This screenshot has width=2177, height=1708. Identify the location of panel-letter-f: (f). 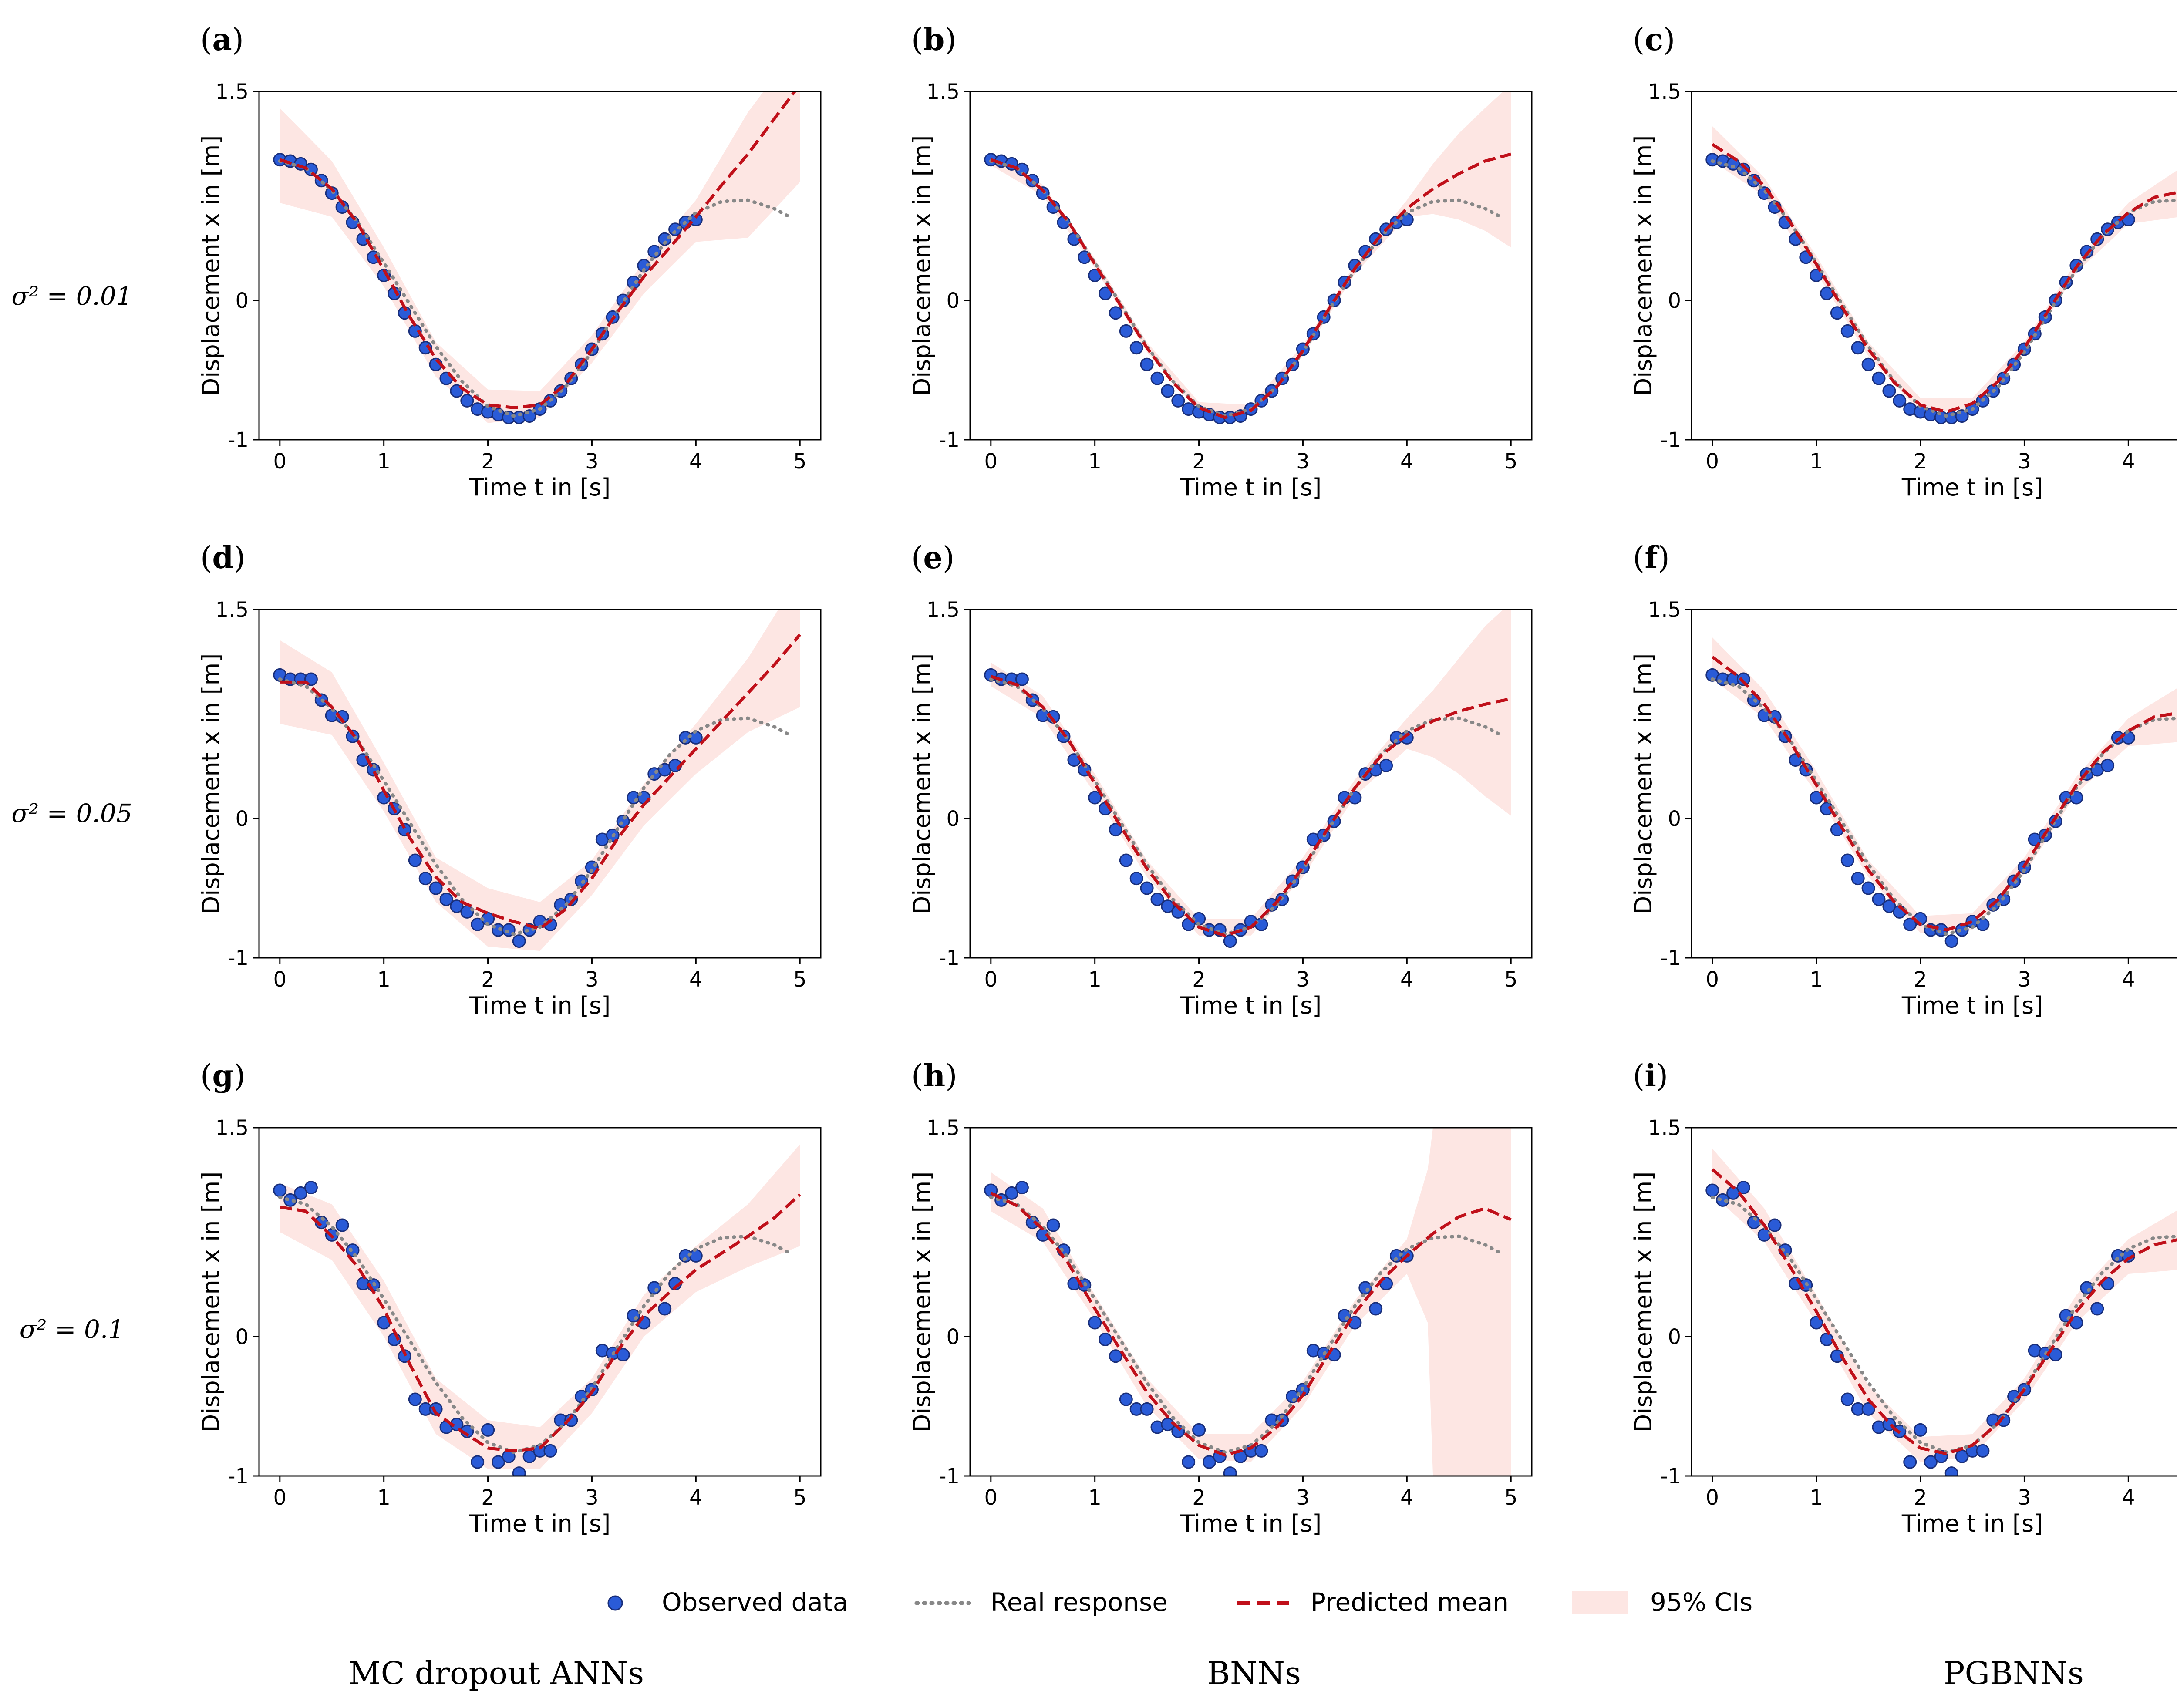
(1651, 557).